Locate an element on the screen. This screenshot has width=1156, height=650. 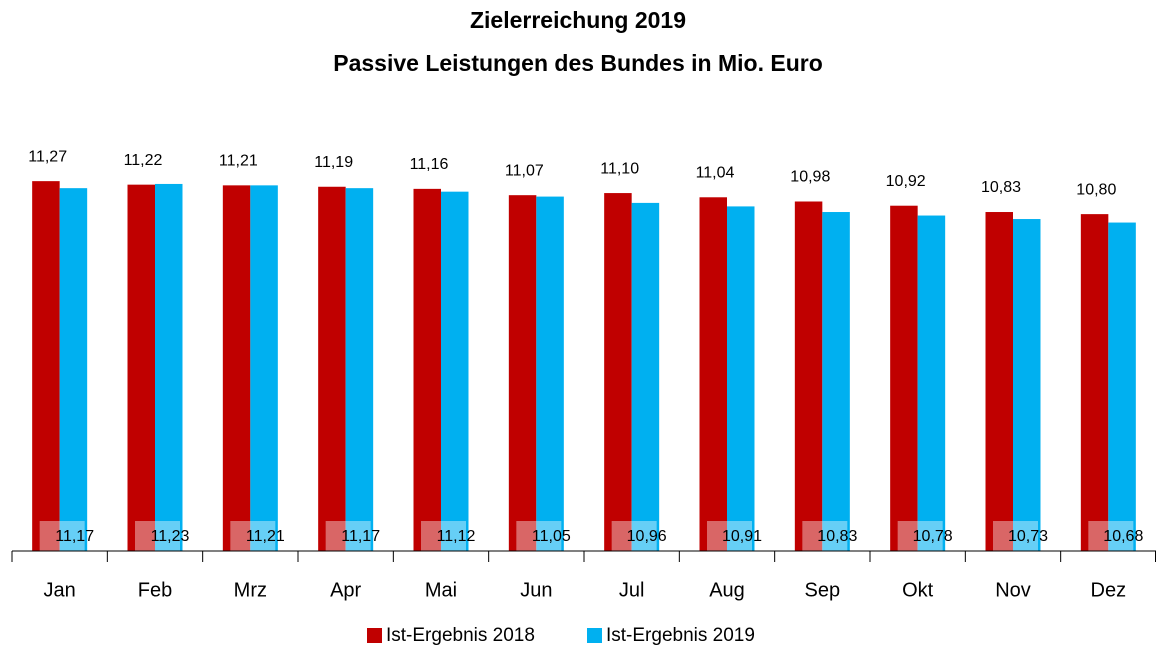
value-label: 11,27 is located at coordinates (47, 156).